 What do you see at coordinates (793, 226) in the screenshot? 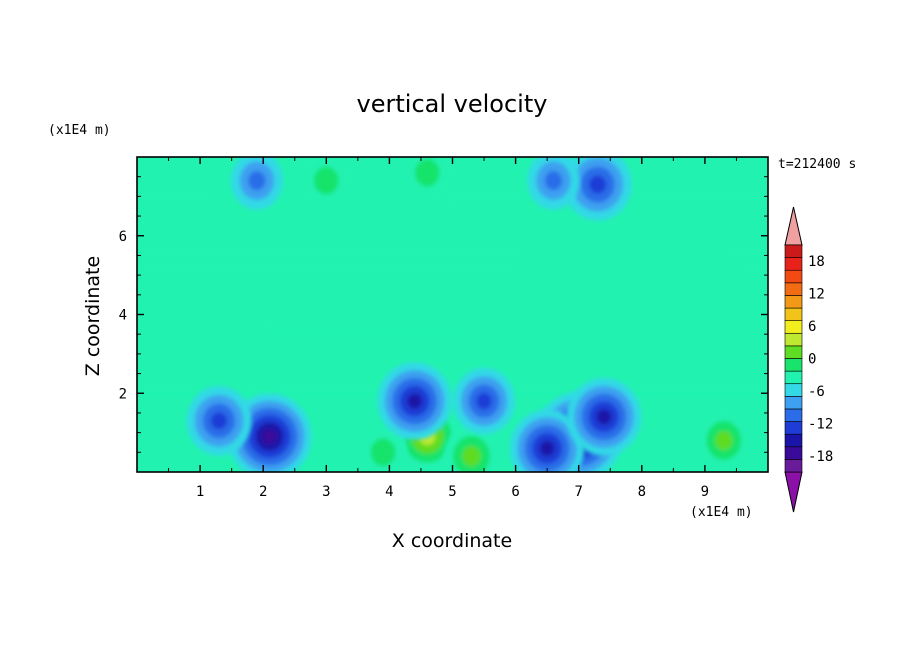
I see `colorbar-over-triangle` at bounding box center [793, 226].